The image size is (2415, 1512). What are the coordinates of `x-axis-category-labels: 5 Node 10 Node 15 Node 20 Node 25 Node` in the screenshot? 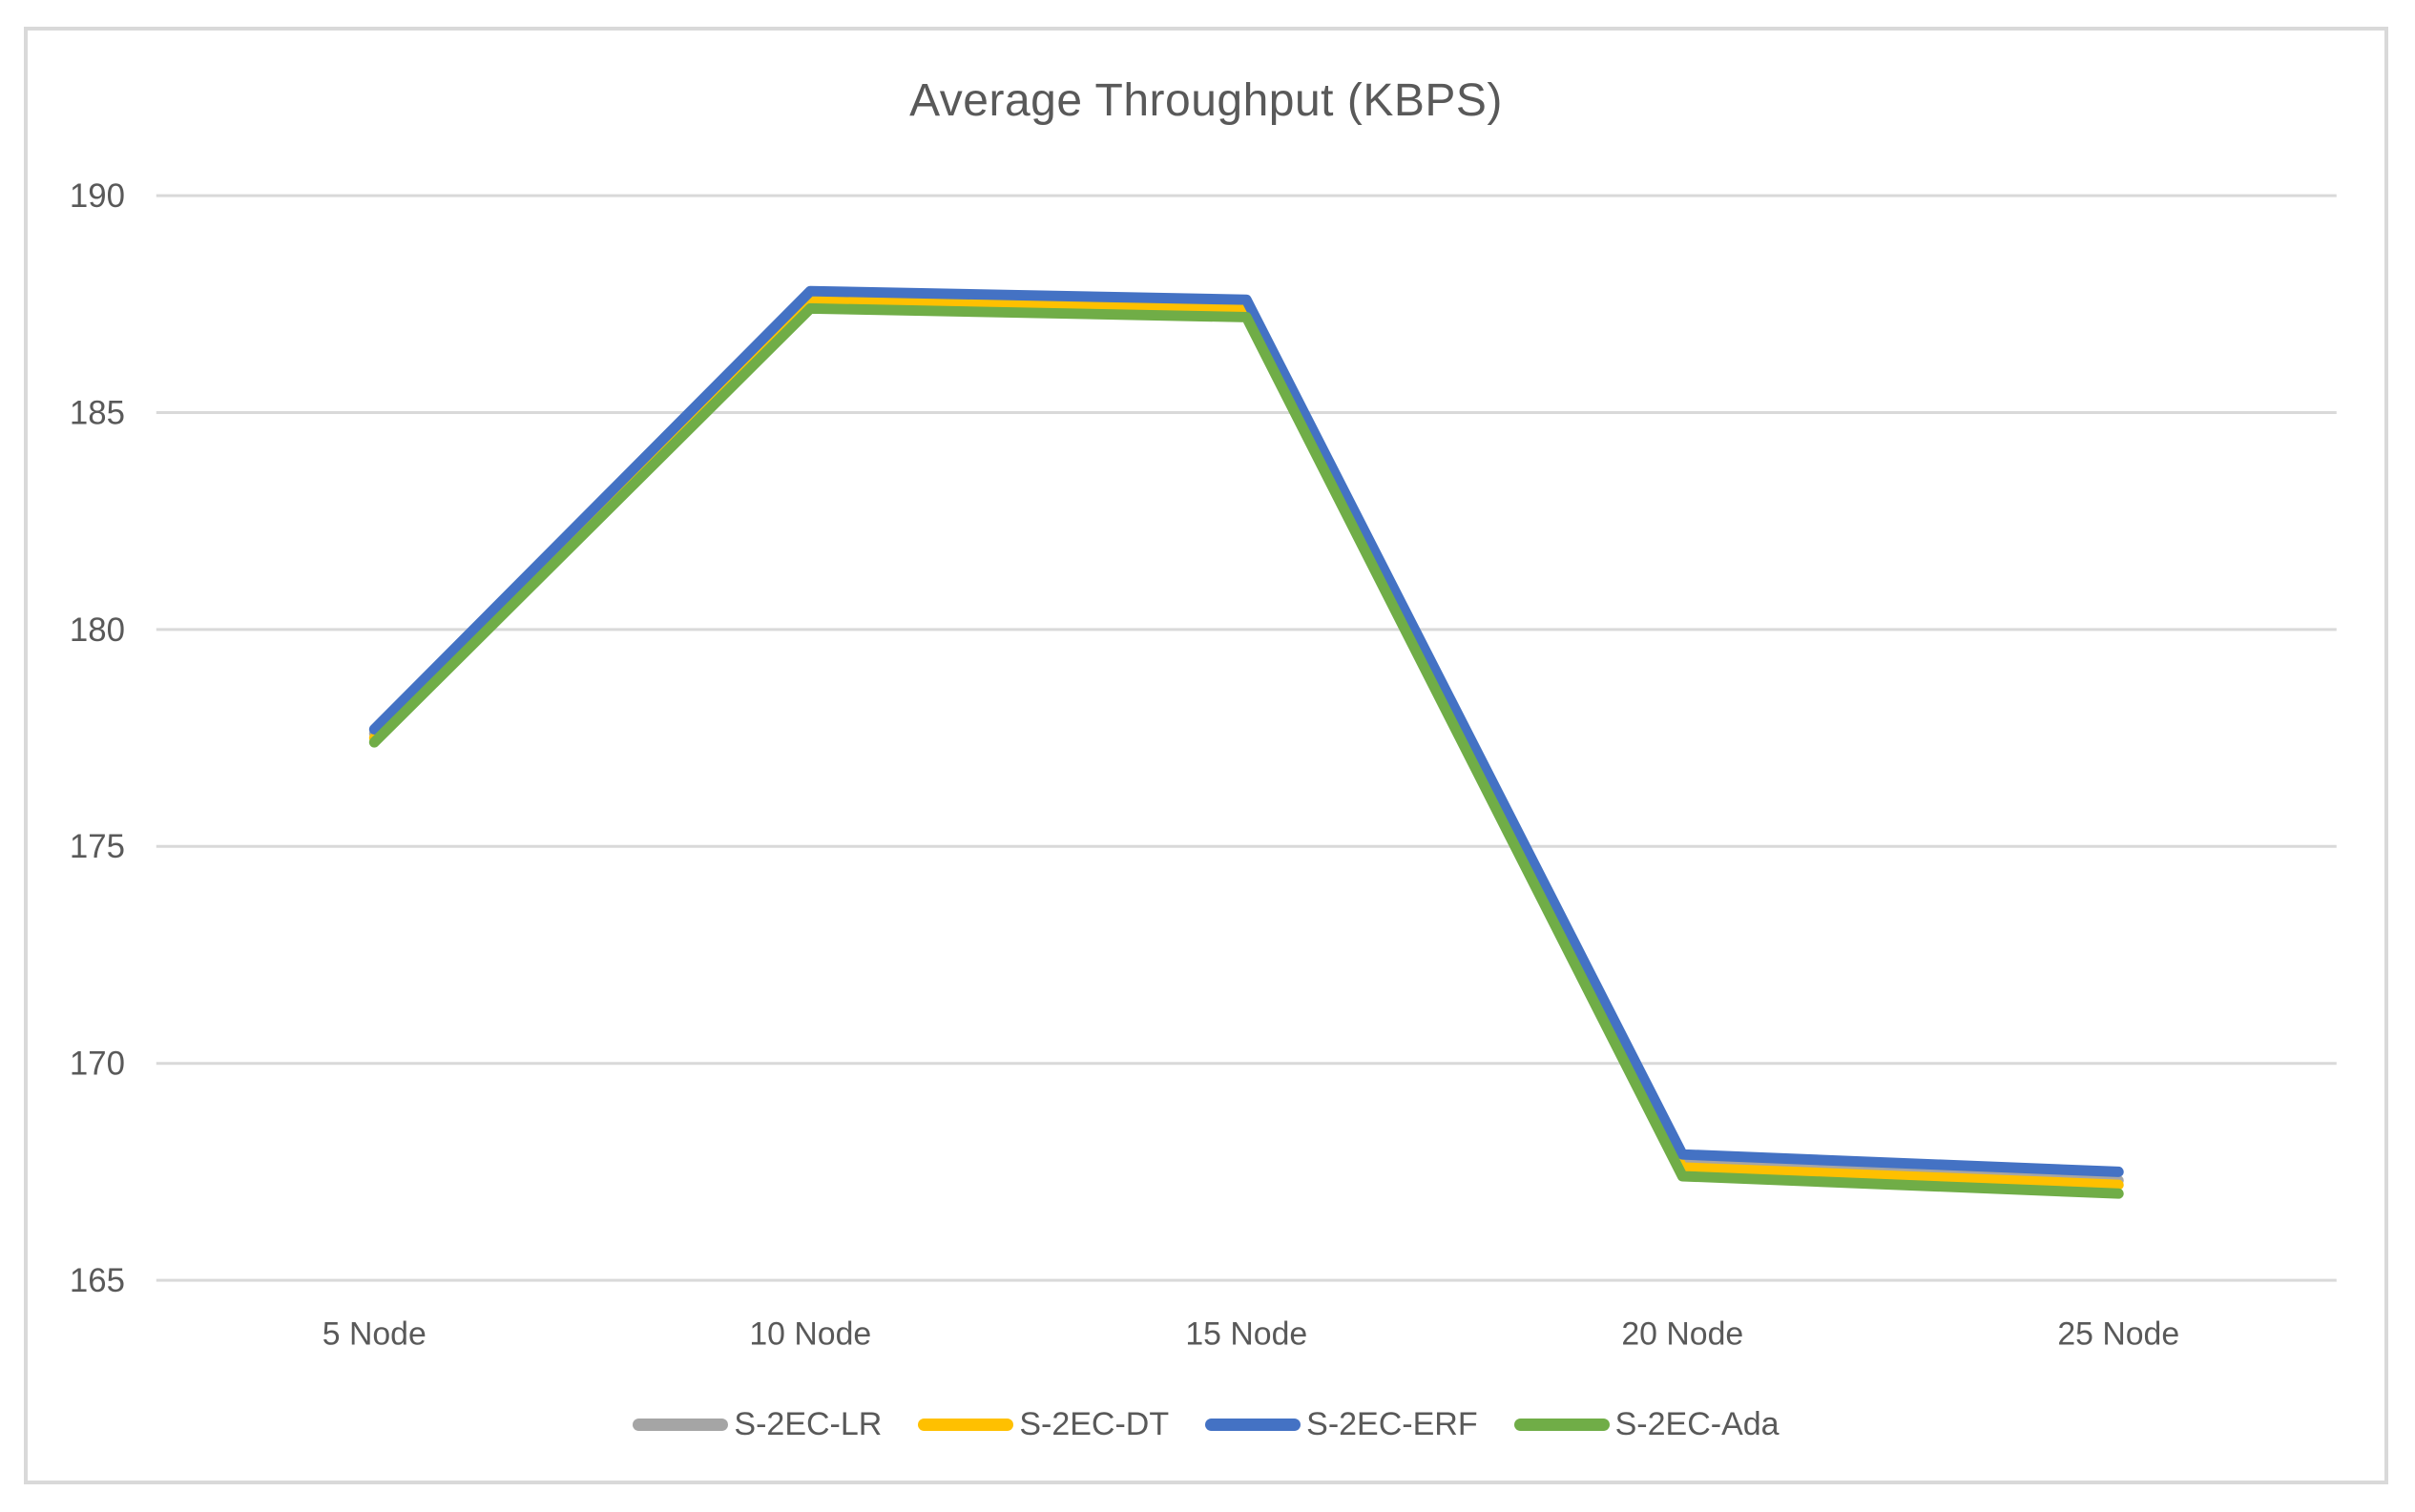 It's located at (1251, 1334).